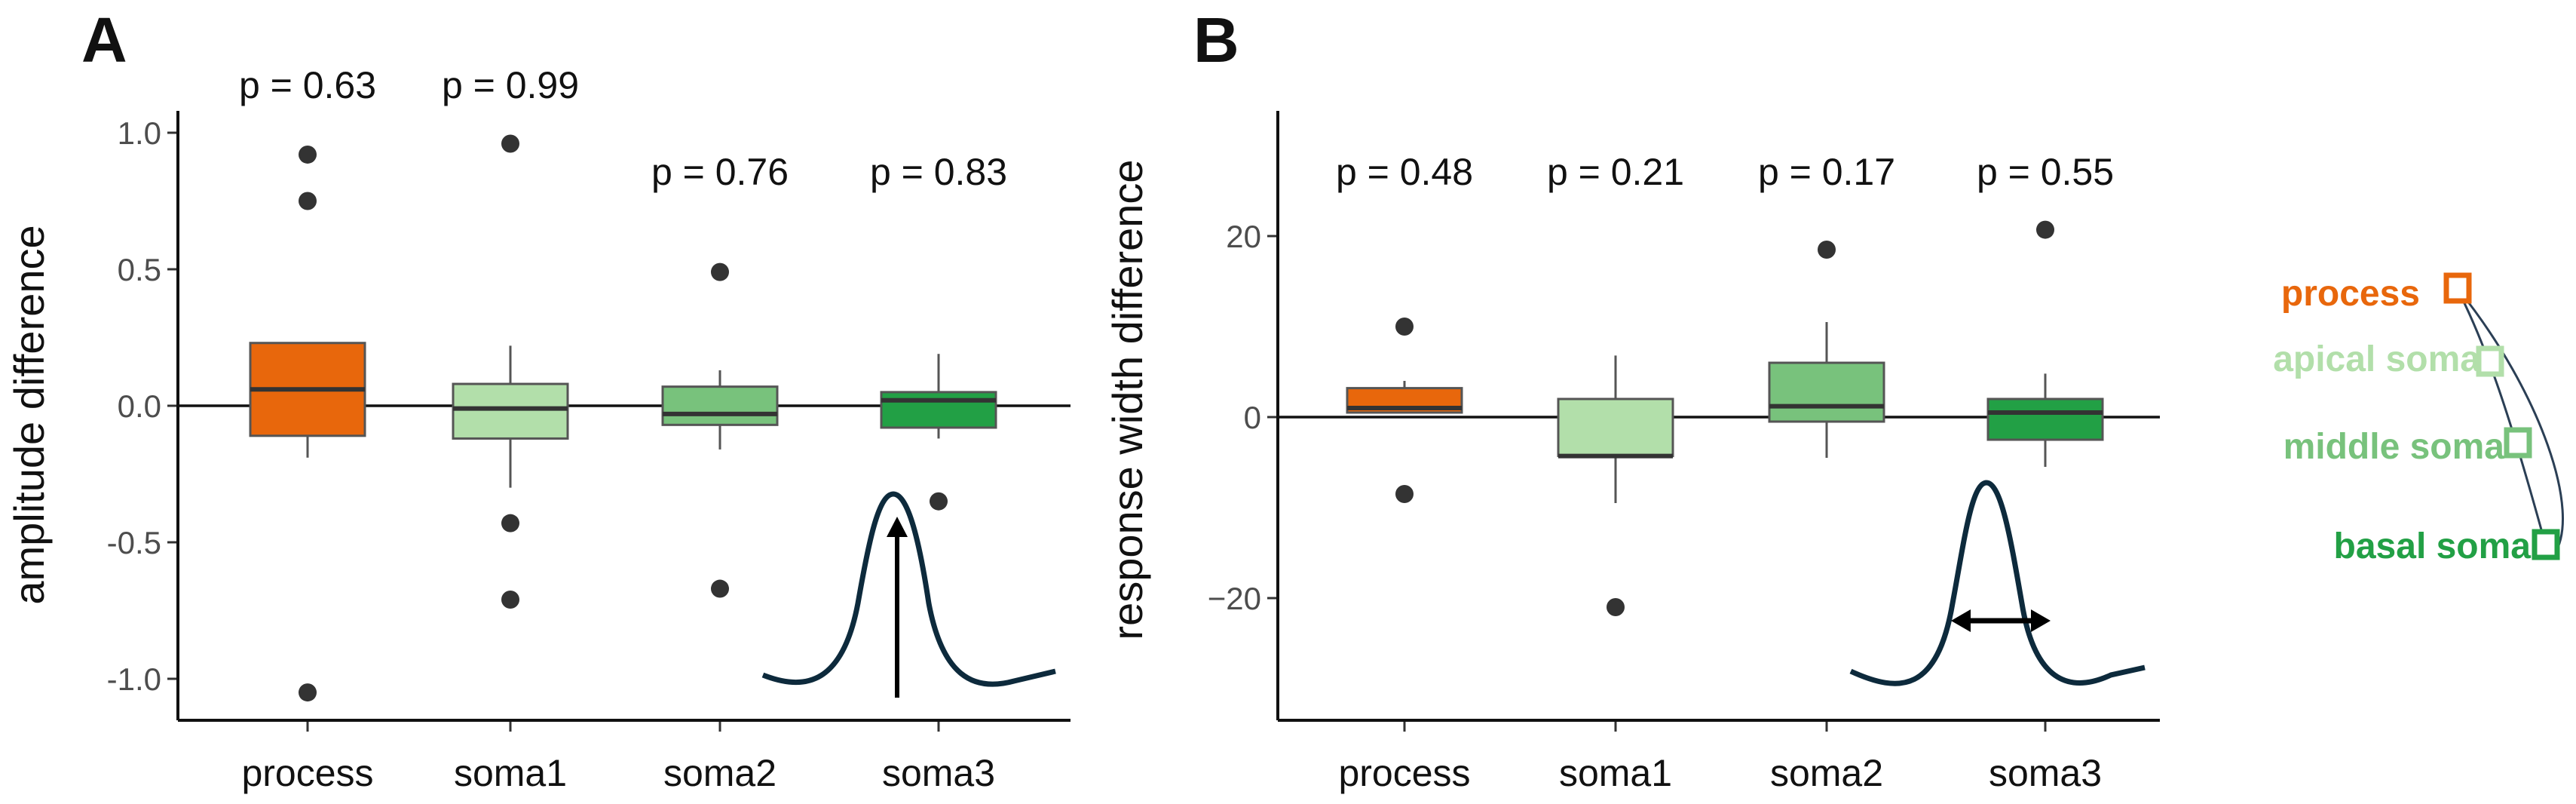  I want to click on arrow-head-left-icon, so click(1961, 620).